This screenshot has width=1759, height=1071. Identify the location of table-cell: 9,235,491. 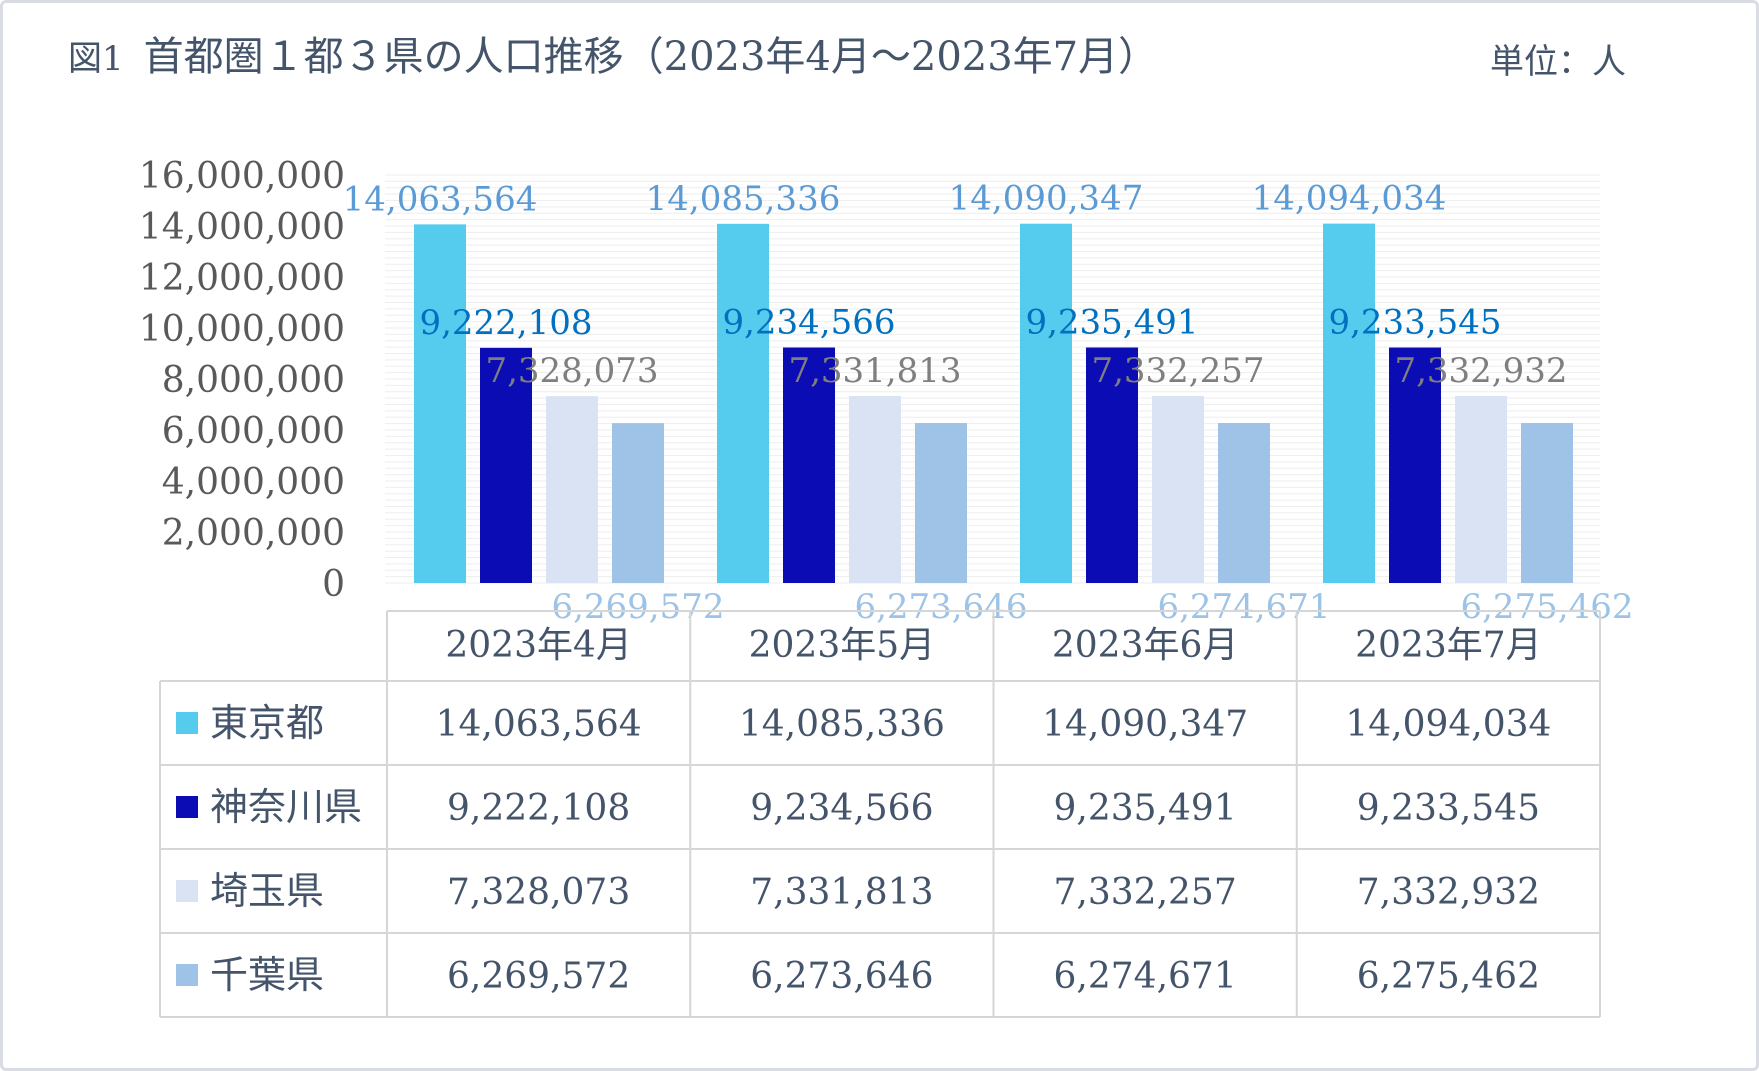
(1145, 808).